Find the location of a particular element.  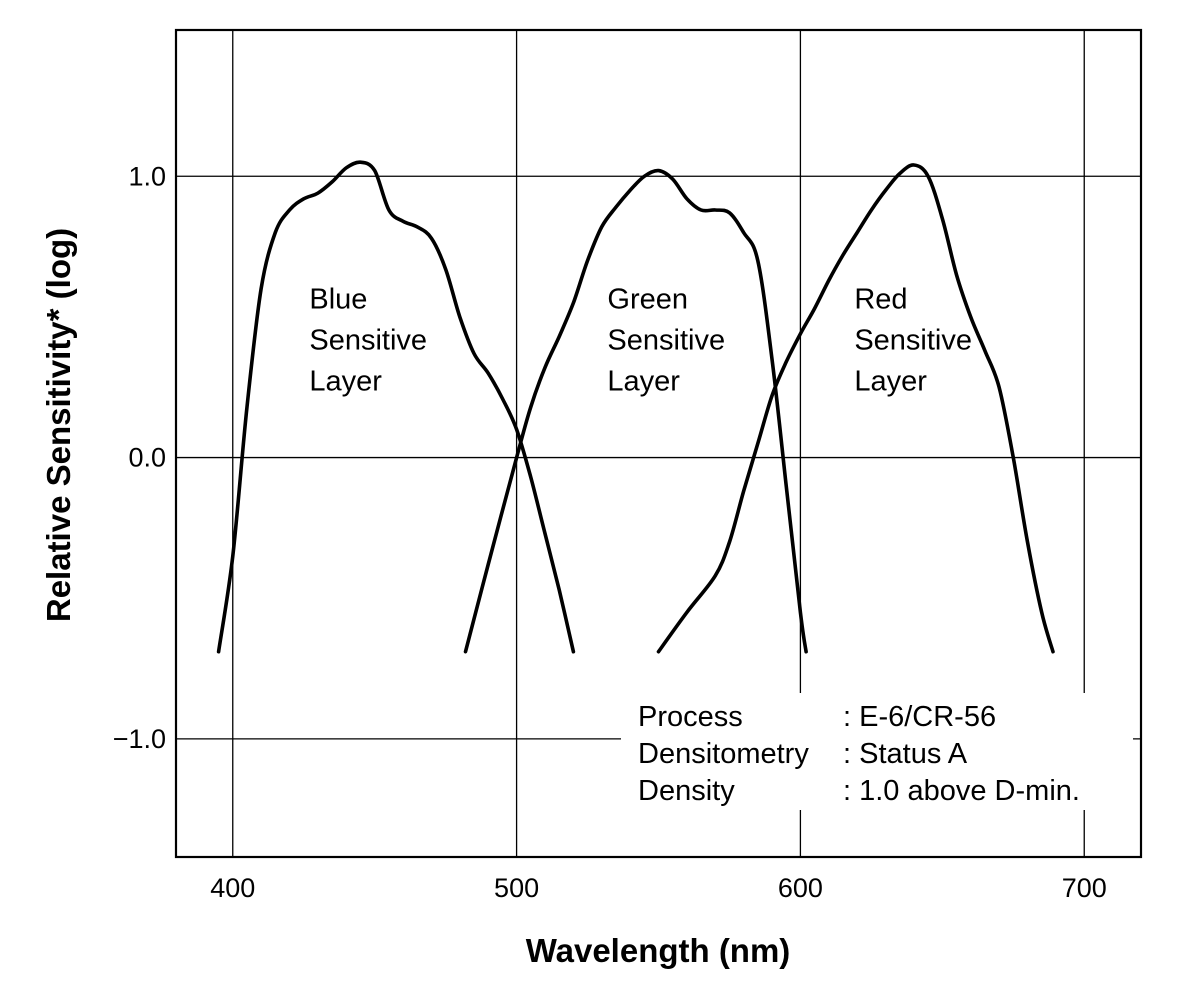

info-value: : E-6/CR-56 is located at coordinates (919, 717).